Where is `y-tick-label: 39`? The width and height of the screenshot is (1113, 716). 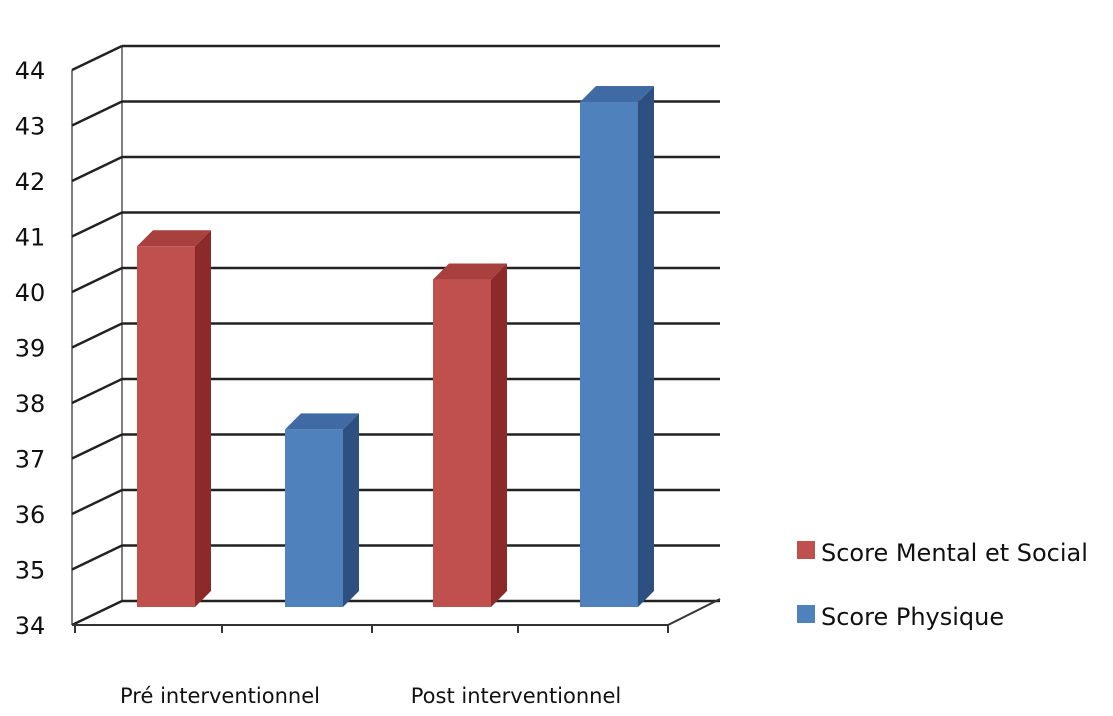 y-tick-label: 39 is located at coordinates (30, 349).